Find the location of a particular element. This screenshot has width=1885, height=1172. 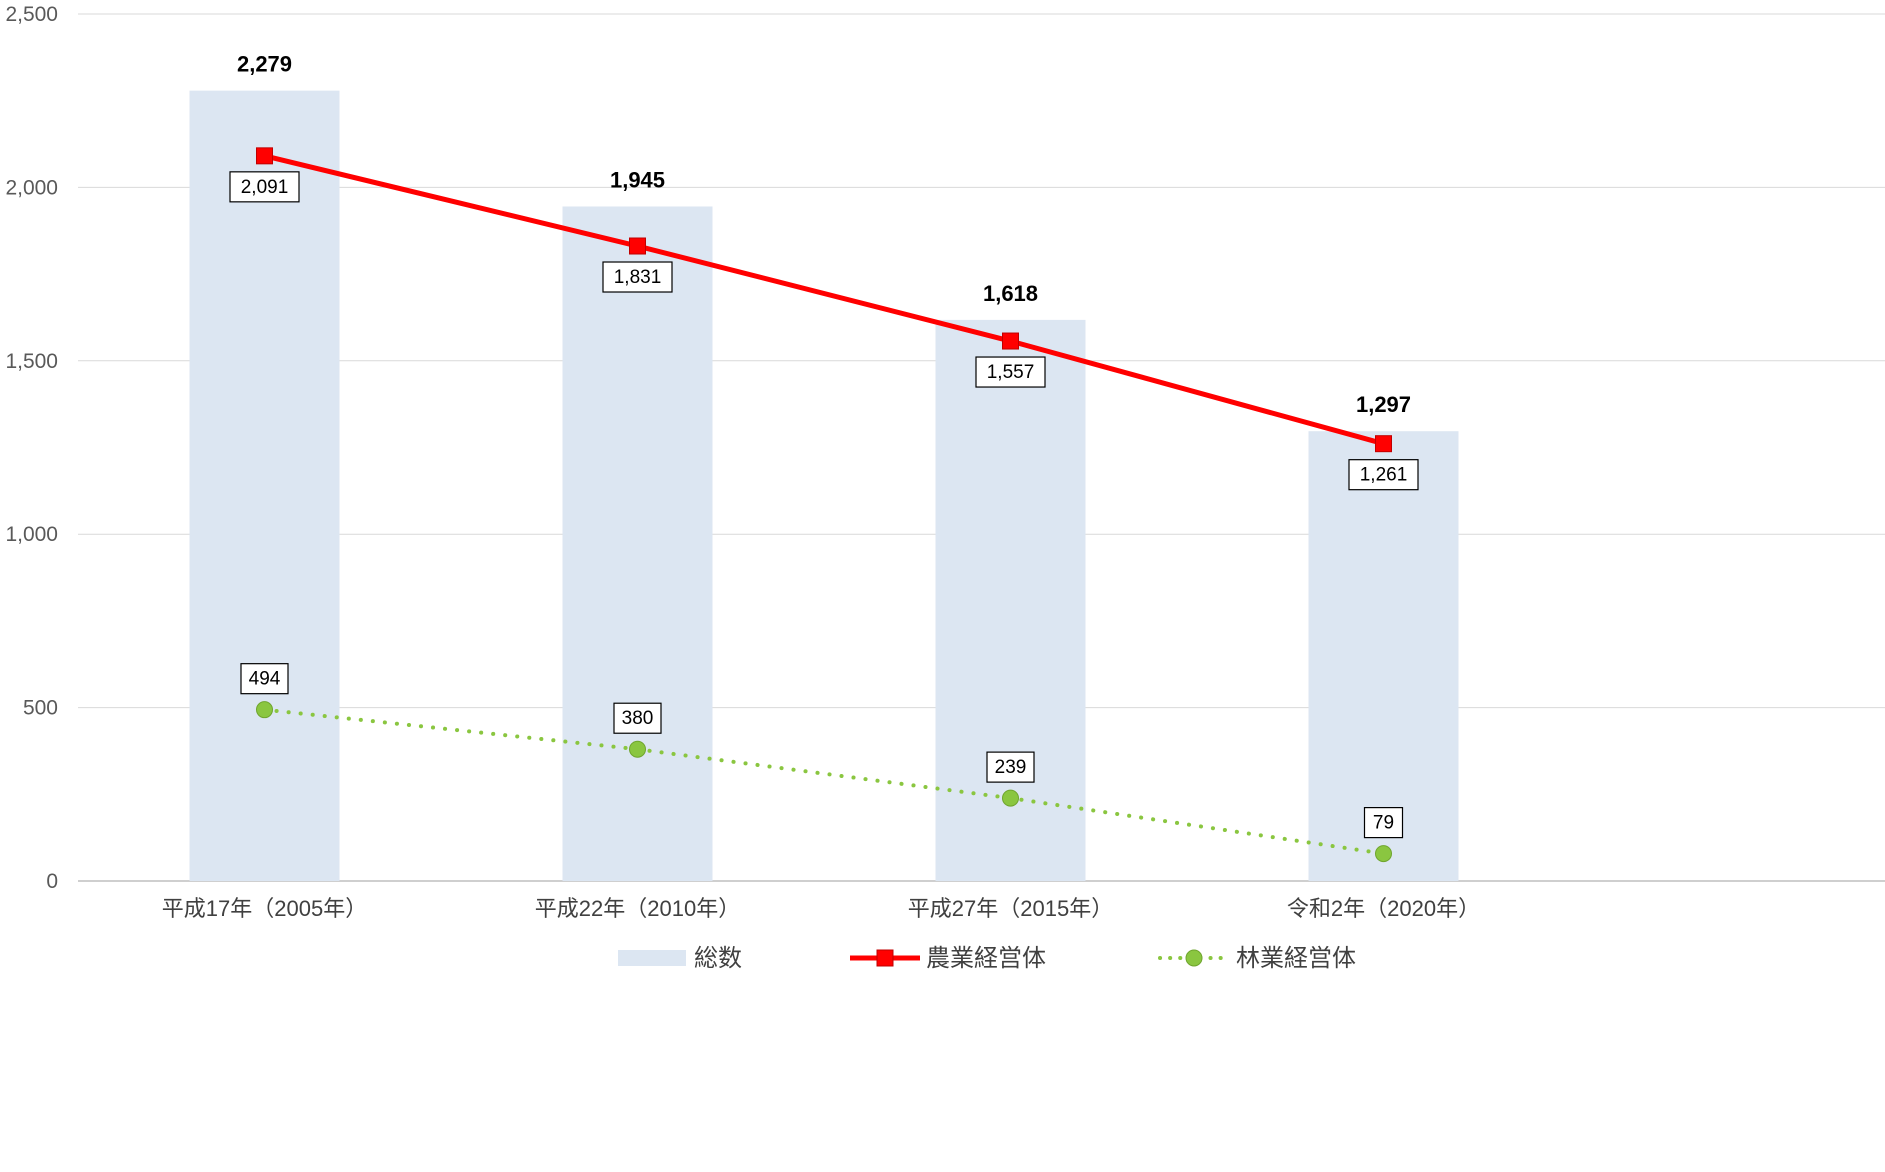

data-label-forest: 494 is located at coordinates (265, 679).